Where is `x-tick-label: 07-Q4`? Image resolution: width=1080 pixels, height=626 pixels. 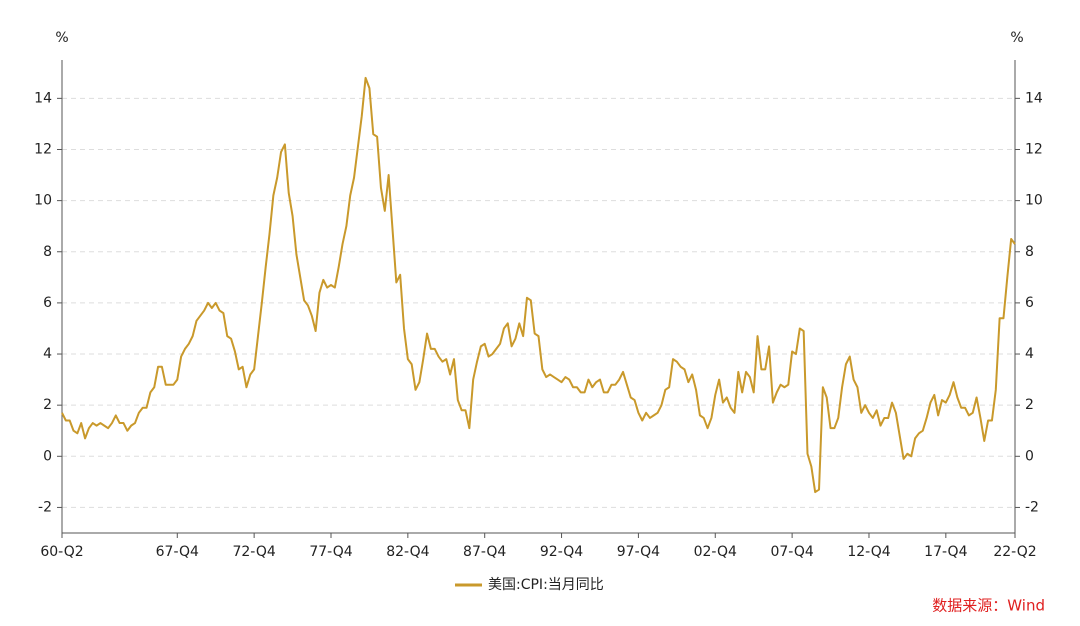 x-tick-label: 07-Q4 is located at coordinates (791, 552).